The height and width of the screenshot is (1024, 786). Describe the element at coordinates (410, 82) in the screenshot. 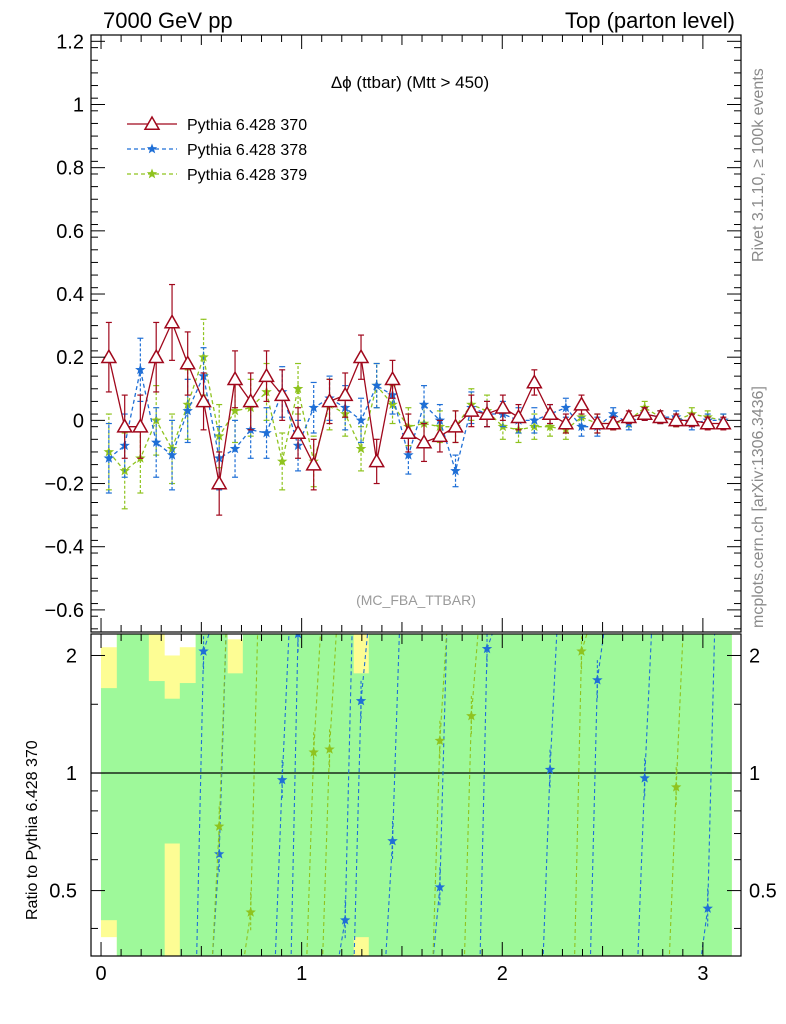

I see `main-plot-title: Δϕ (ttbar) (Mtt > 450)` at that location.